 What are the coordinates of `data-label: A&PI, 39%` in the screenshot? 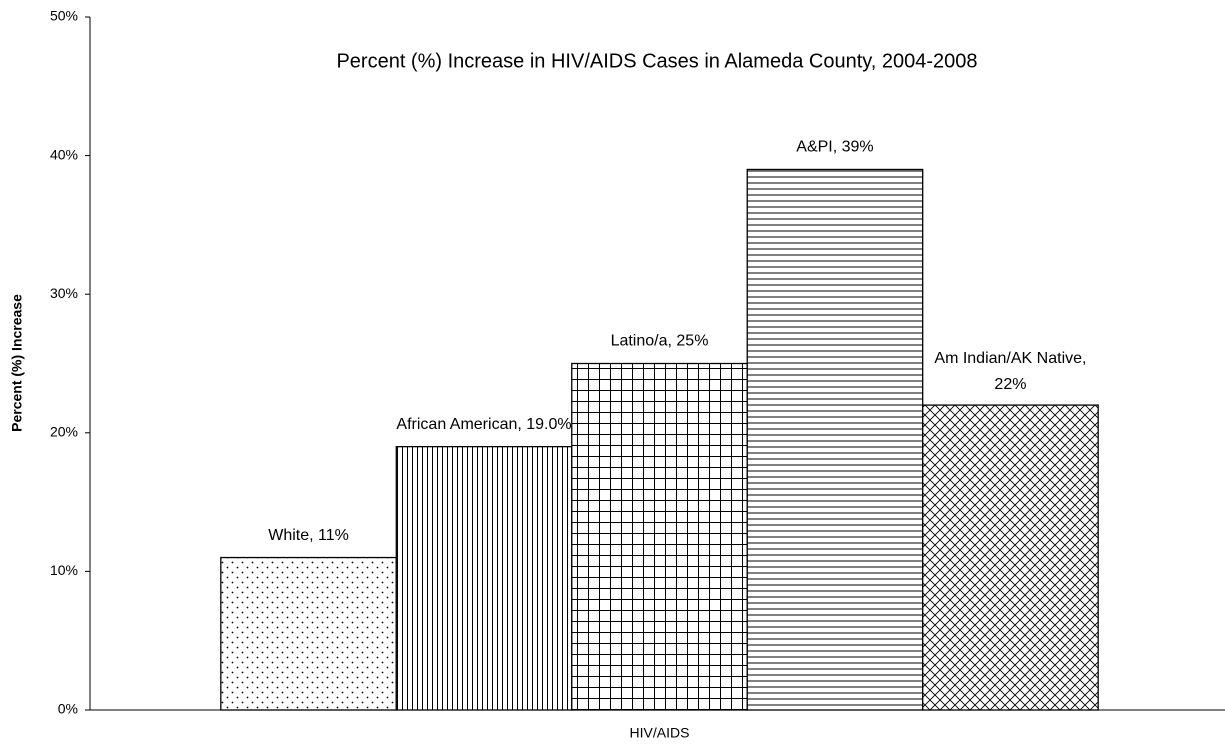 It's located at (834, 147).